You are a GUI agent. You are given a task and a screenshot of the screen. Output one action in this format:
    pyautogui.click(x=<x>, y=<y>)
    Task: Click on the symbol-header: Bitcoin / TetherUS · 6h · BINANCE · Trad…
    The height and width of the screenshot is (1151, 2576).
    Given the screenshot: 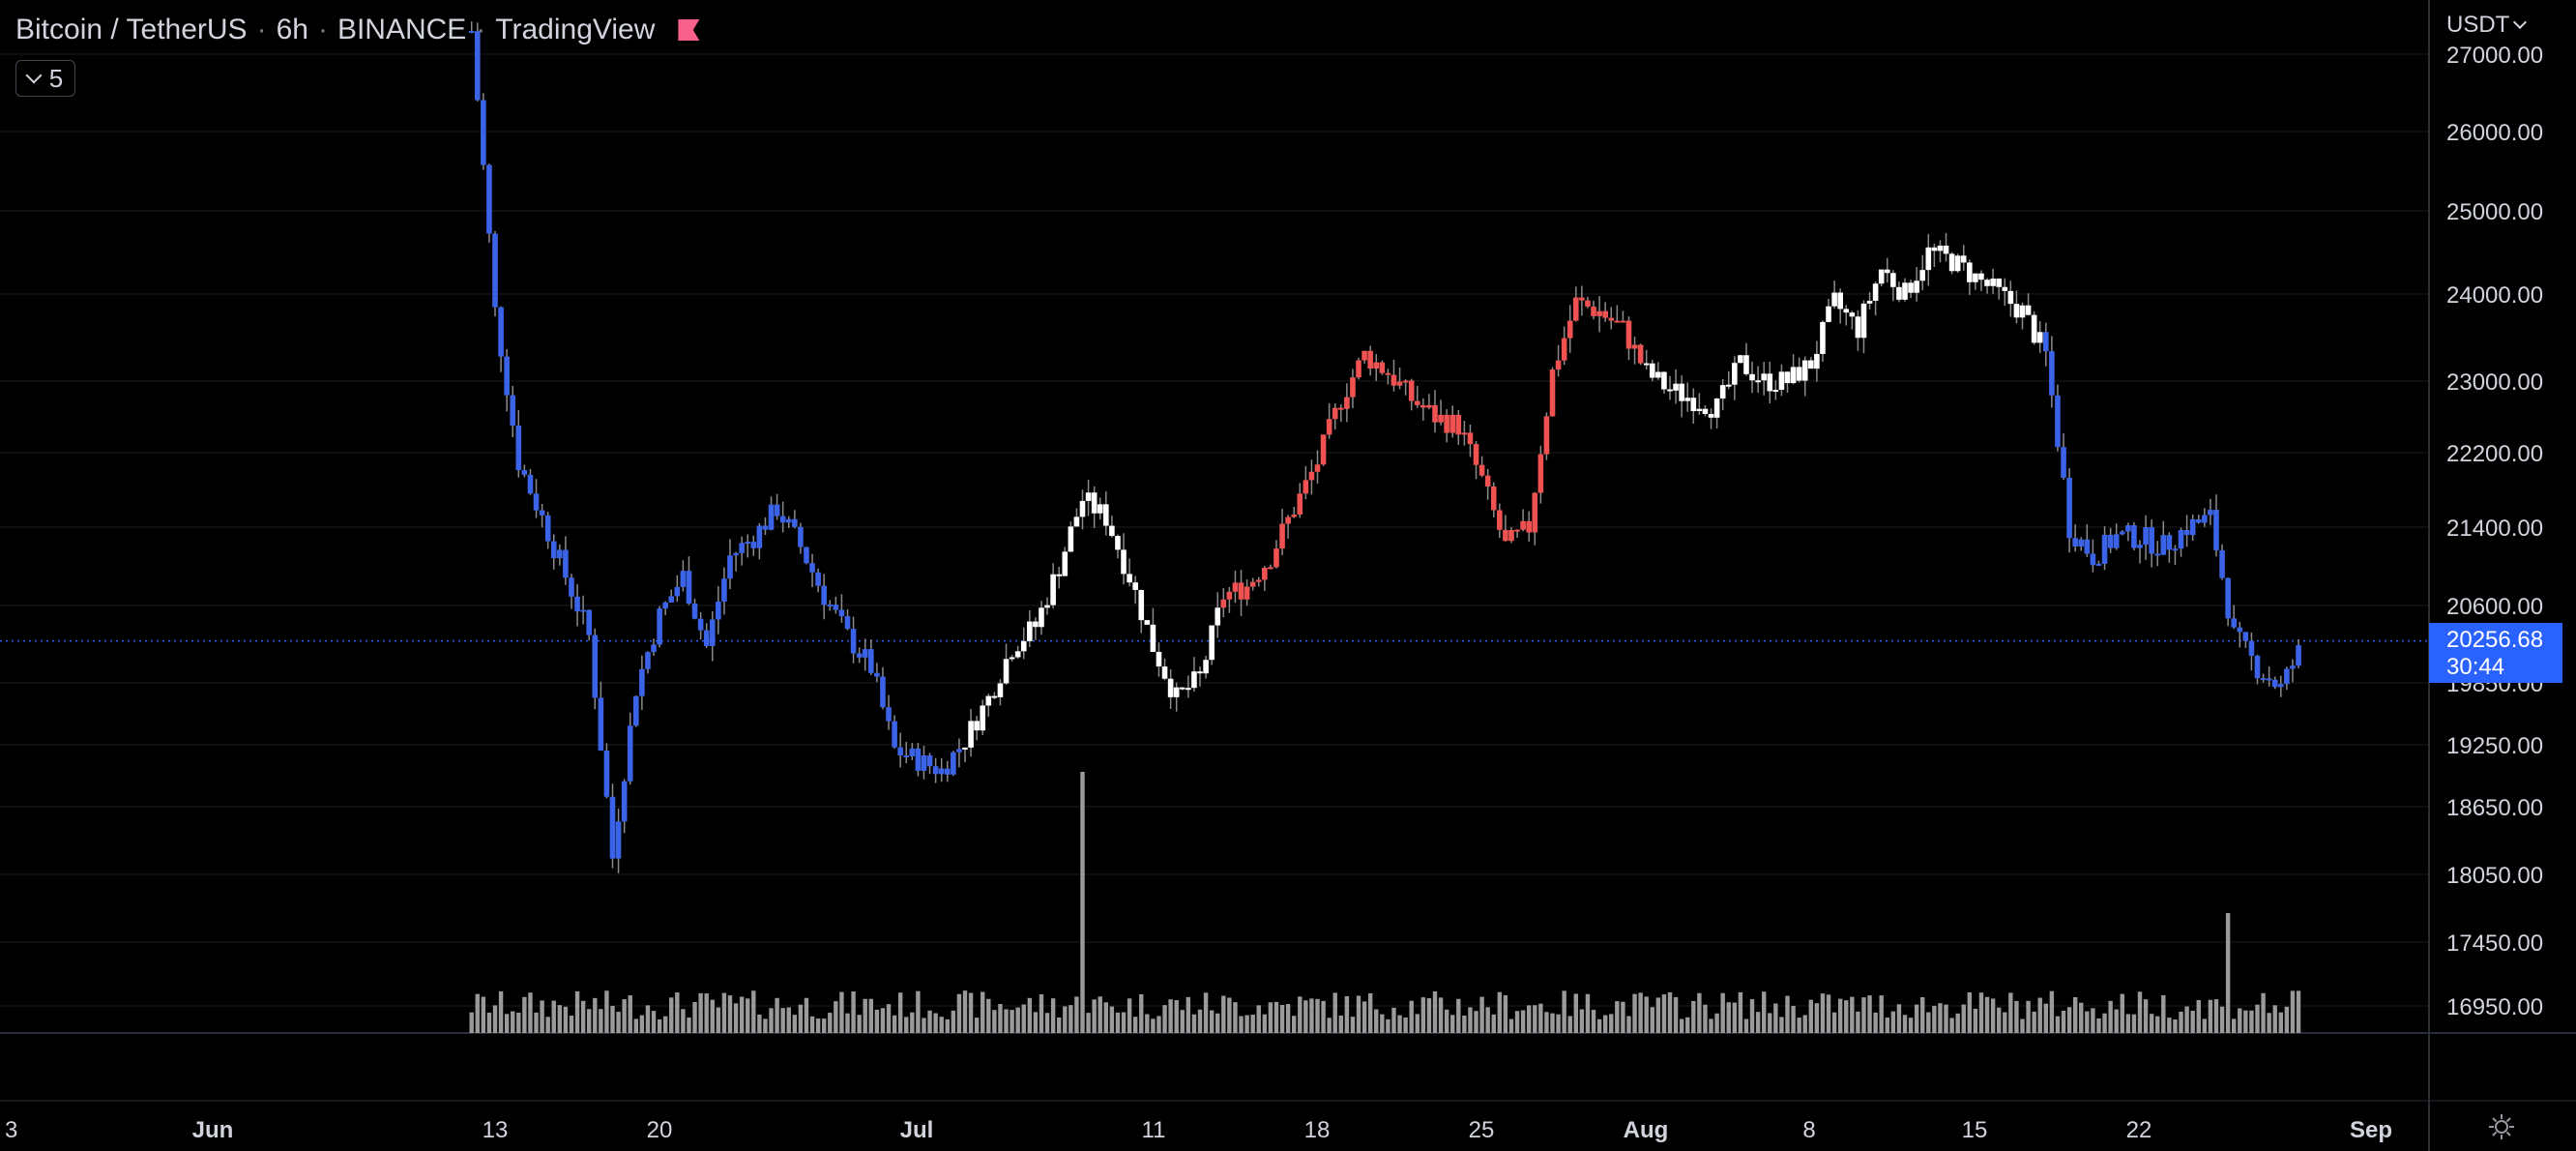 What is the action you would take?
    pyautogui.click(x=357, y=30)
    